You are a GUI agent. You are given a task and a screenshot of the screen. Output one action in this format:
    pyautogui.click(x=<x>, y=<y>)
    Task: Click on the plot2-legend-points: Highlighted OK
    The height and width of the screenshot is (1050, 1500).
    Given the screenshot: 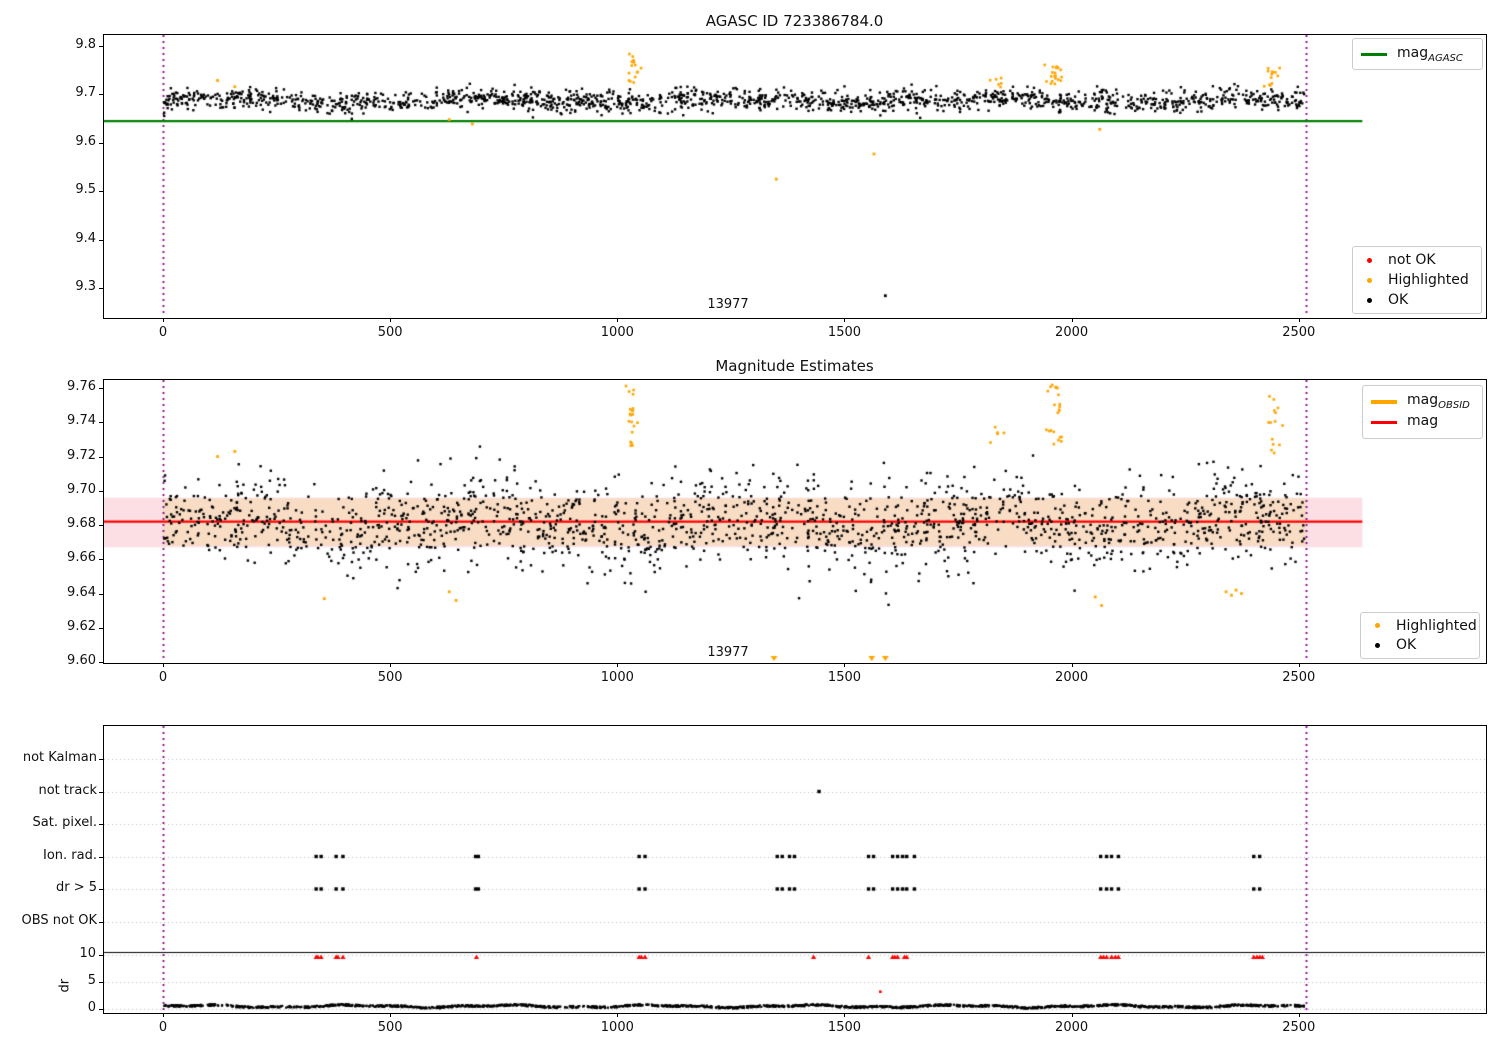 What is the action you would take?
    pyautogui.click(x=1420, y=635)
    